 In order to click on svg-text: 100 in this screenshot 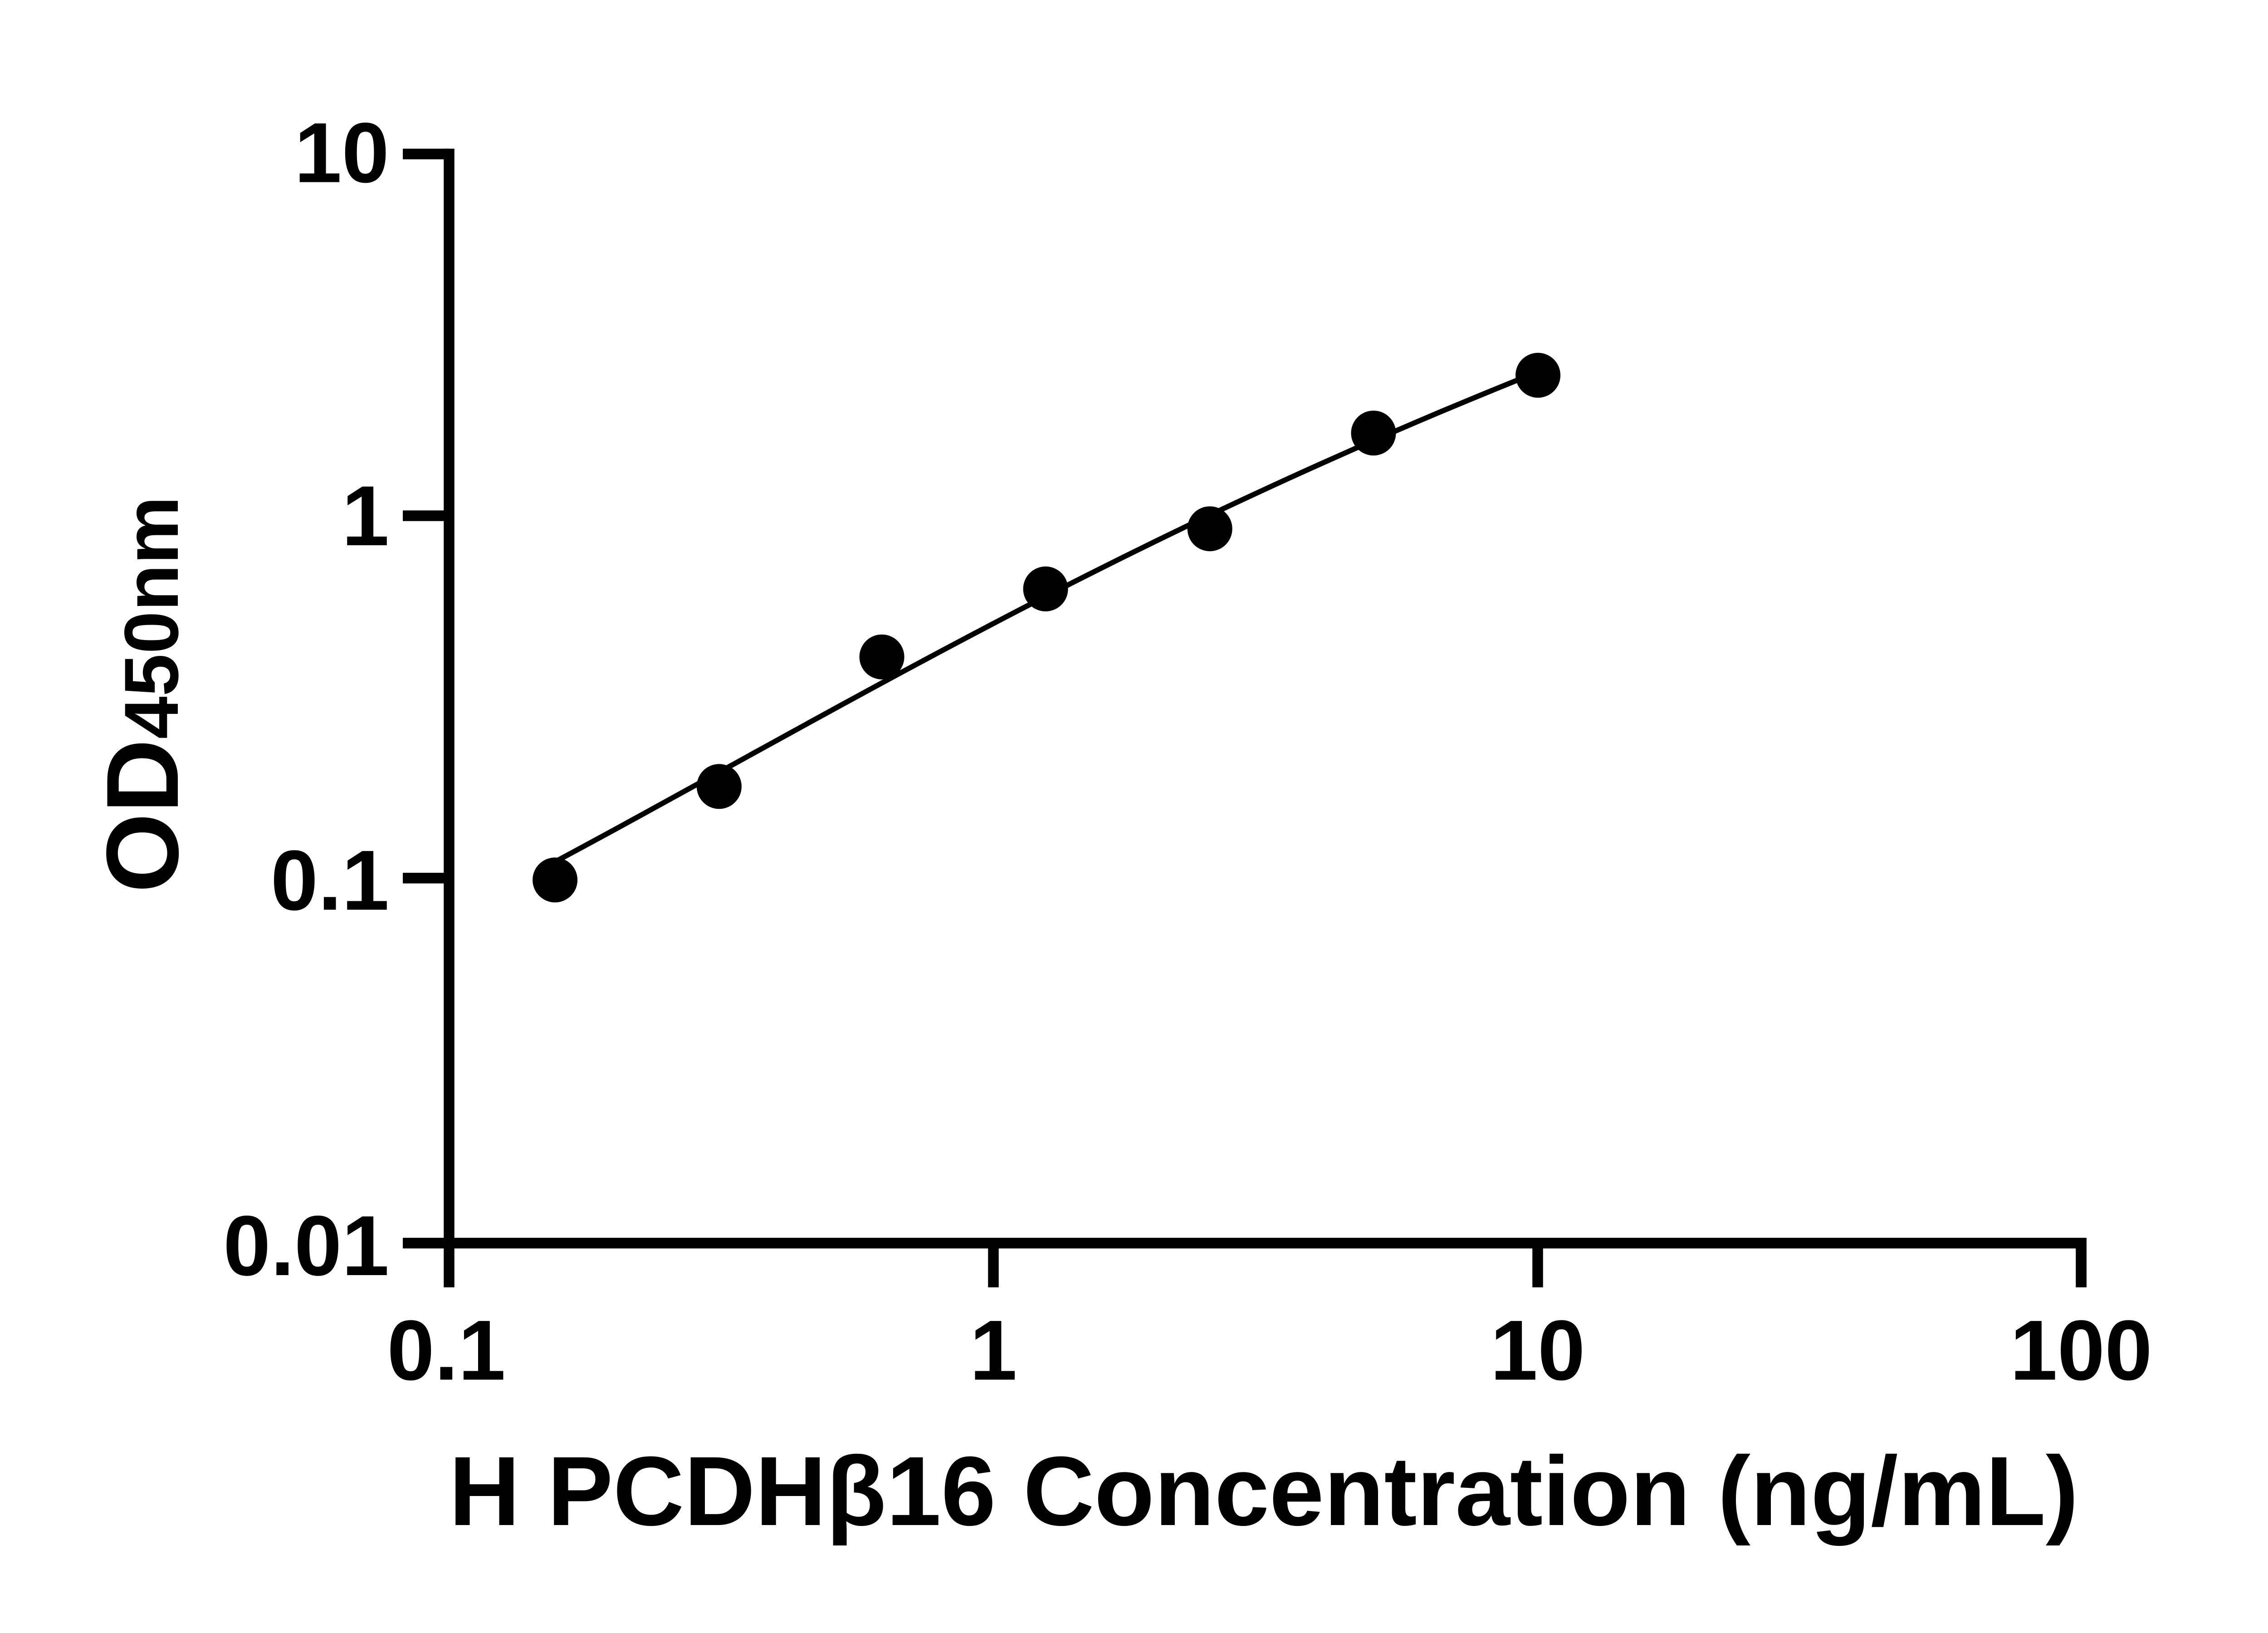, I will do `click(2081, 1350)`.